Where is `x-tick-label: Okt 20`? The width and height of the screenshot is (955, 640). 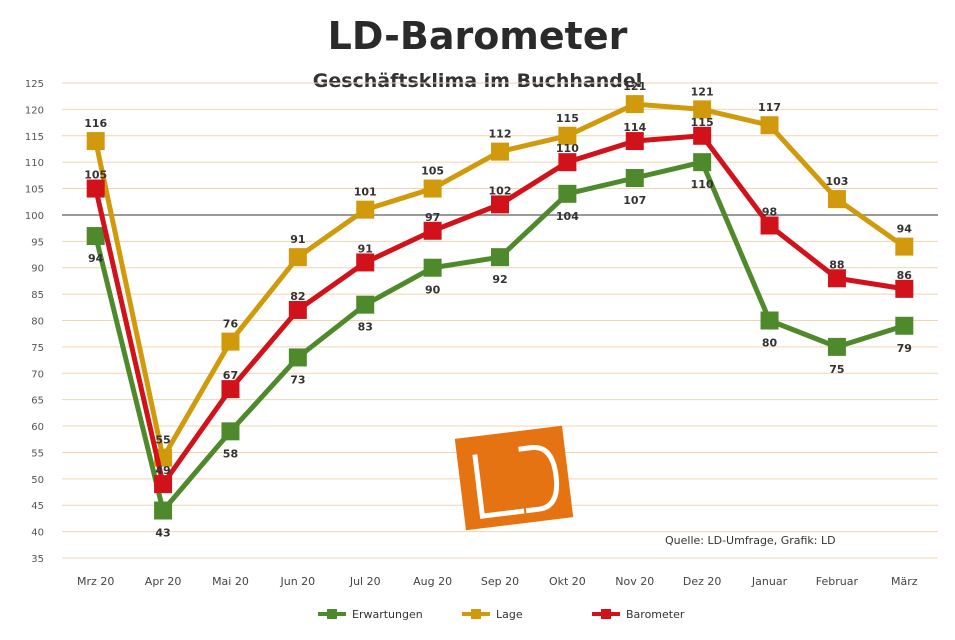 x-tick-label: Okt 20 is located at coordinates (567, 581).